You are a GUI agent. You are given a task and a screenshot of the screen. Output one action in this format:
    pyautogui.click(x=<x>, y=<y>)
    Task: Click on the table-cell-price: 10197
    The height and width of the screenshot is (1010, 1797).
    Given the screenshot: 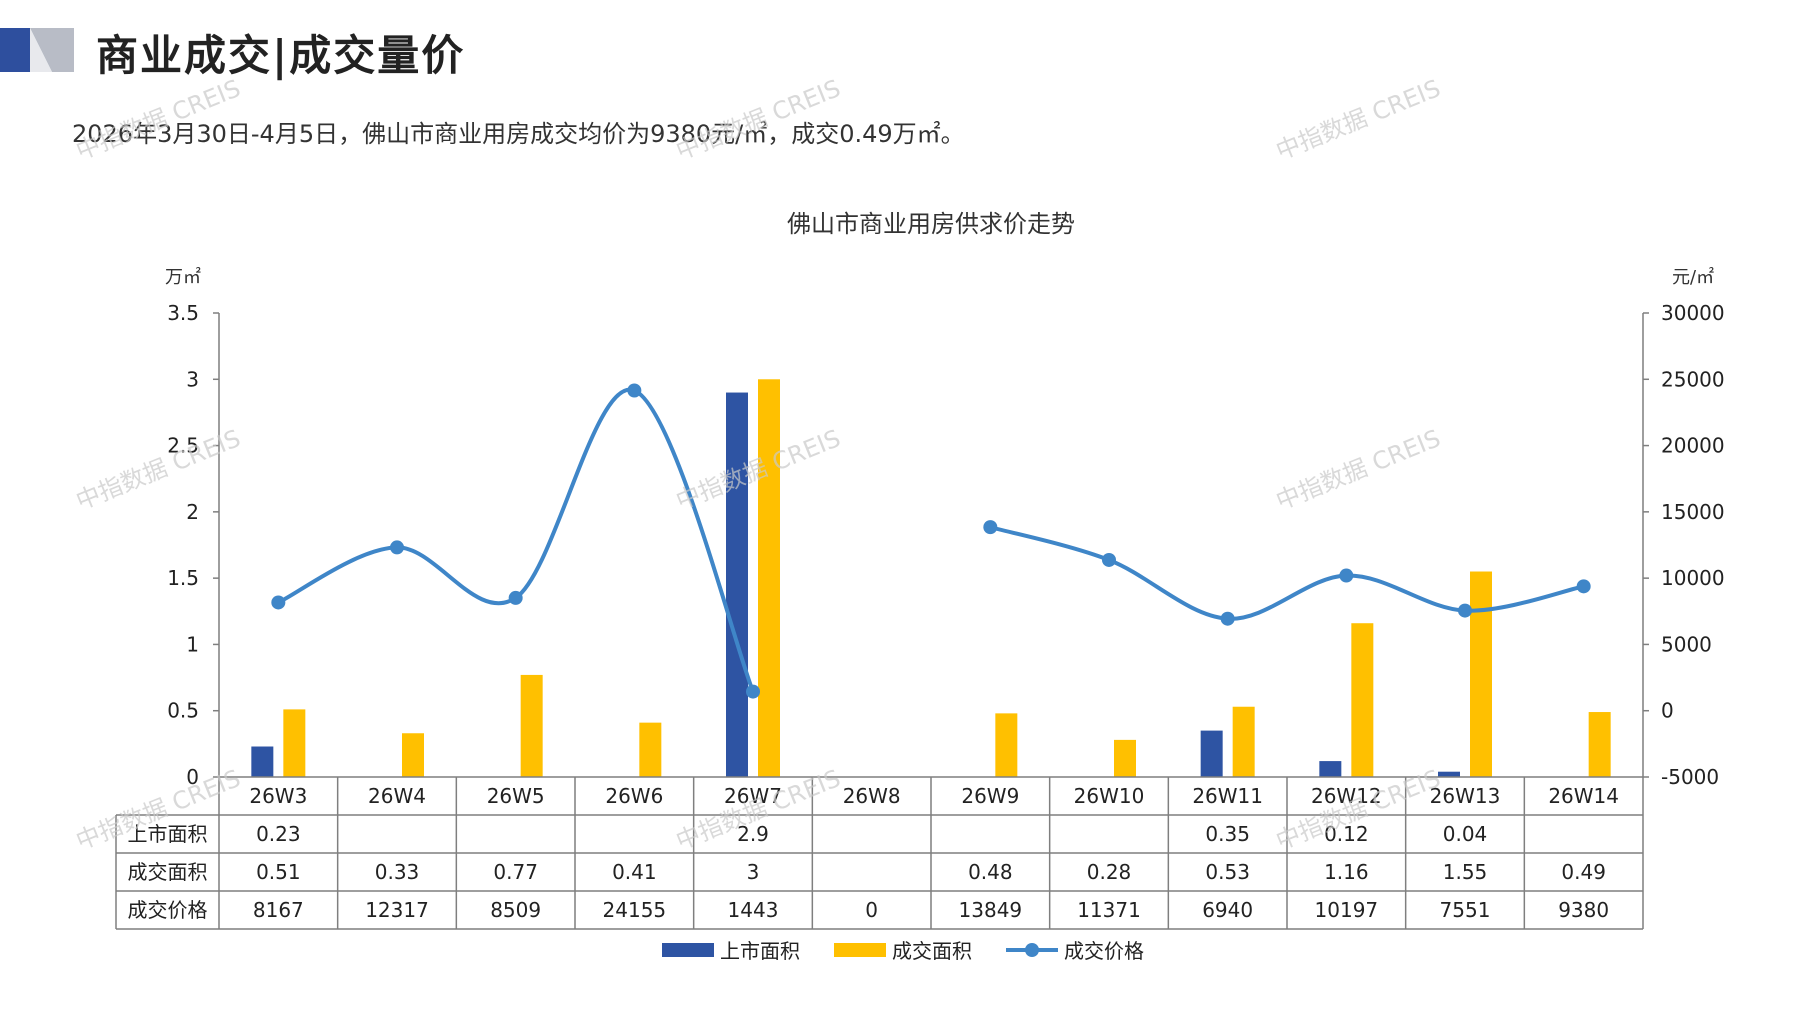 What is the action you would take?
    pyautogui.click(x=1347, y=910)
    